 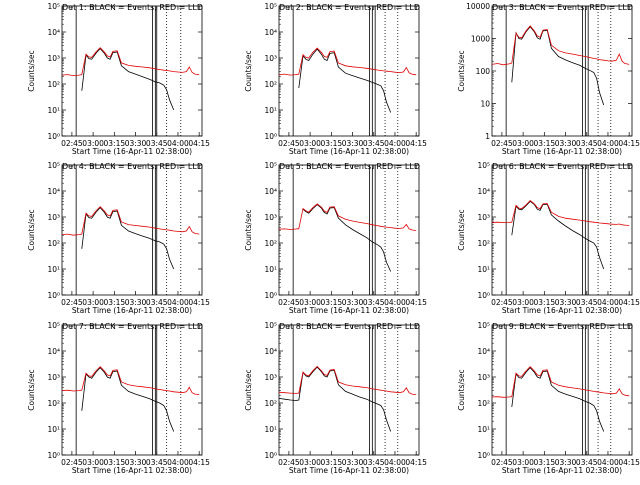 I want to click on y-tick-label: 1, so click(x=487, y=136).